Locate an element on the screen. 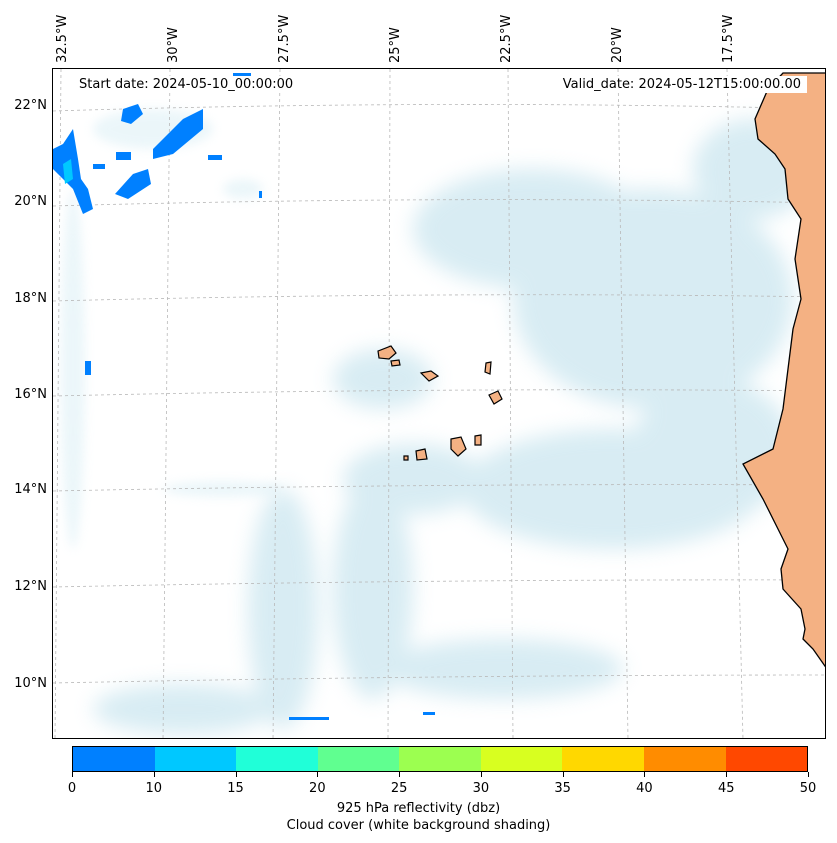 The image size is (837, 843). latitude-label: 14°N is located at coordinates (30, 489).